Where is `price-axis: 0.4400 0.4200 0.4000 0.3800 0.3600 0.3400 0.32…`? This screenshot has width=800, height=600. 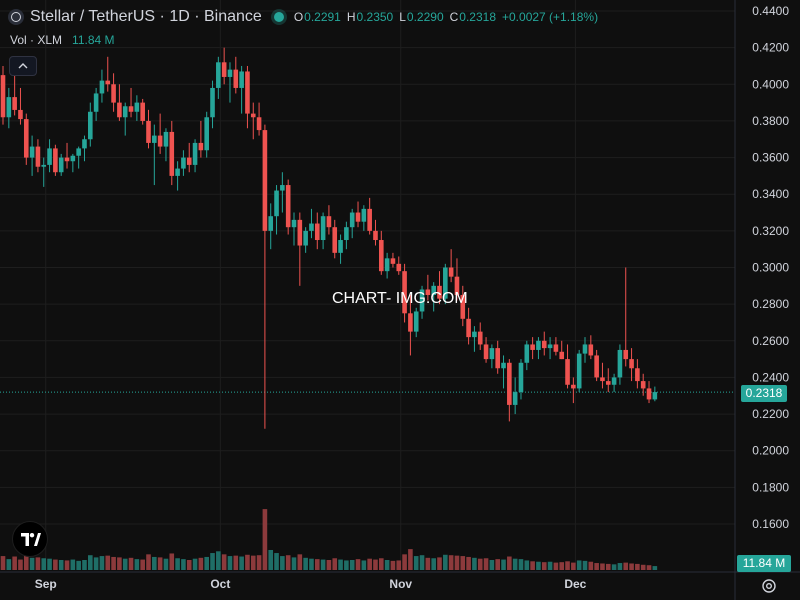
price-axis: 0.4400 0.4200 0.4000 0.3800 0.3600 0.3400 0.32… is located at coordinates (767, 300).